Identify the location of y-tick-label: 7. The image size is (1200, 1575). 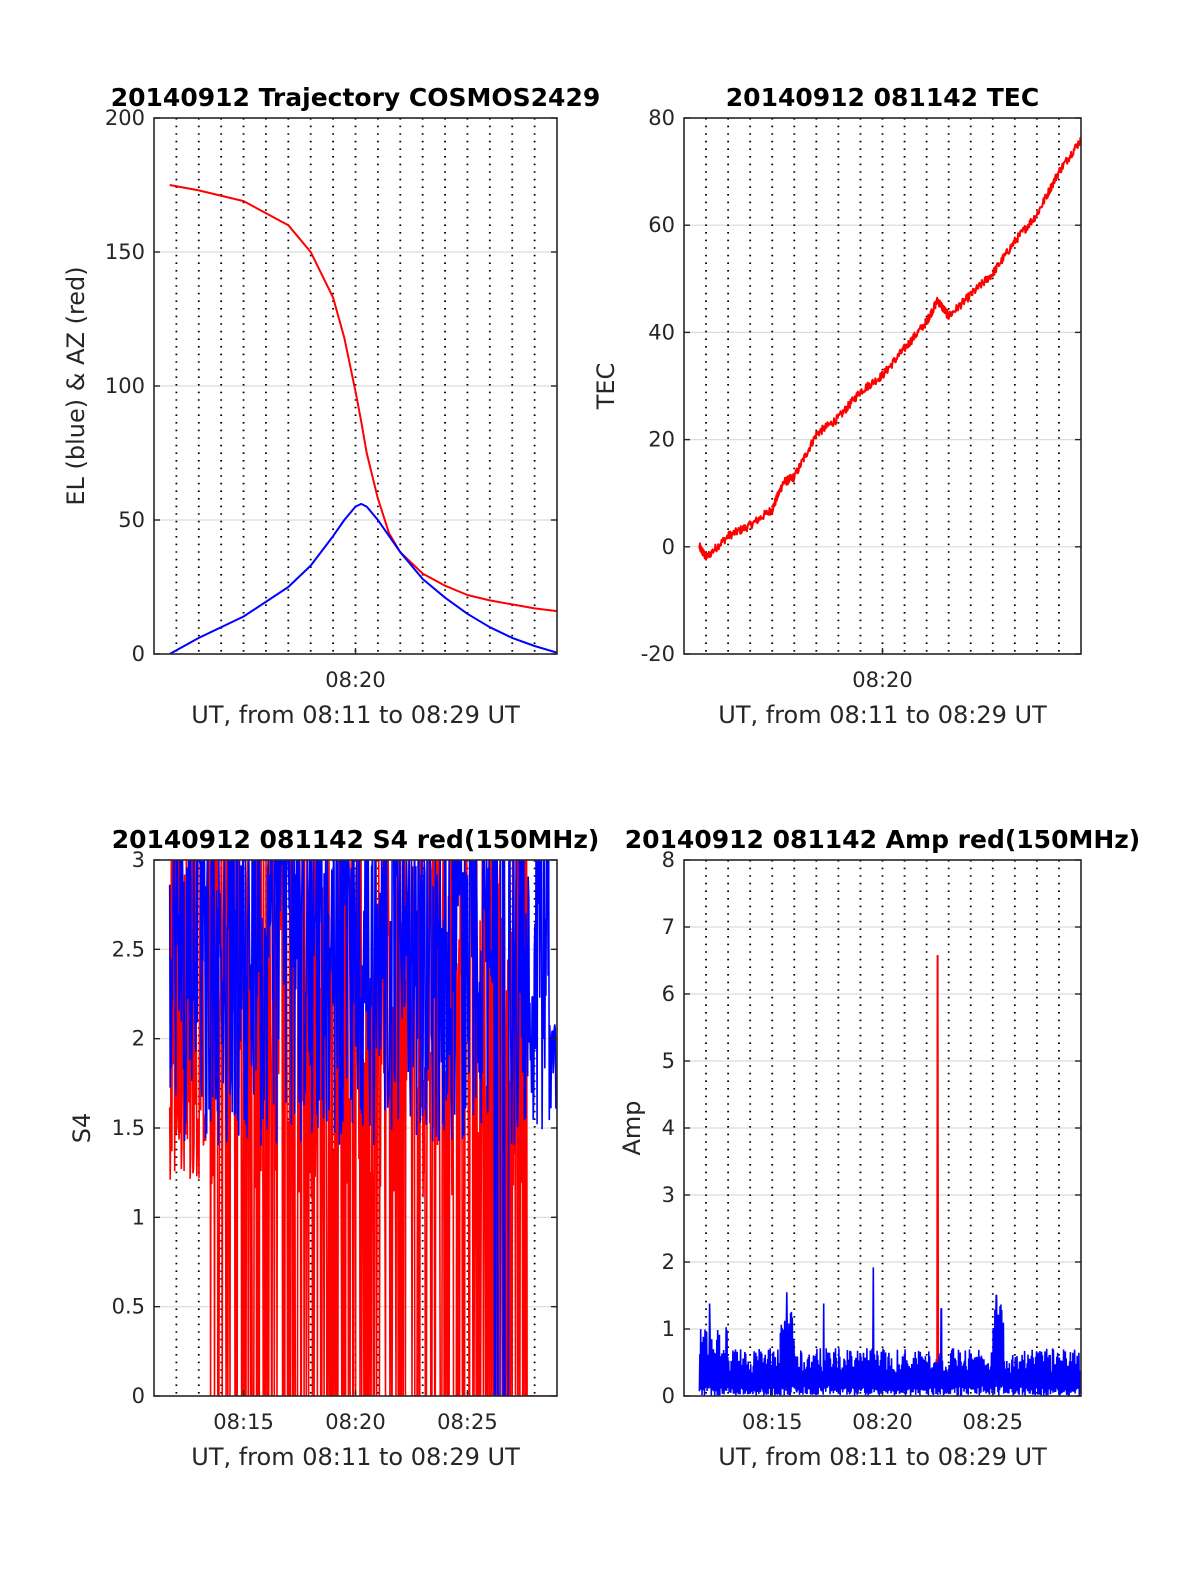
(668, 927).